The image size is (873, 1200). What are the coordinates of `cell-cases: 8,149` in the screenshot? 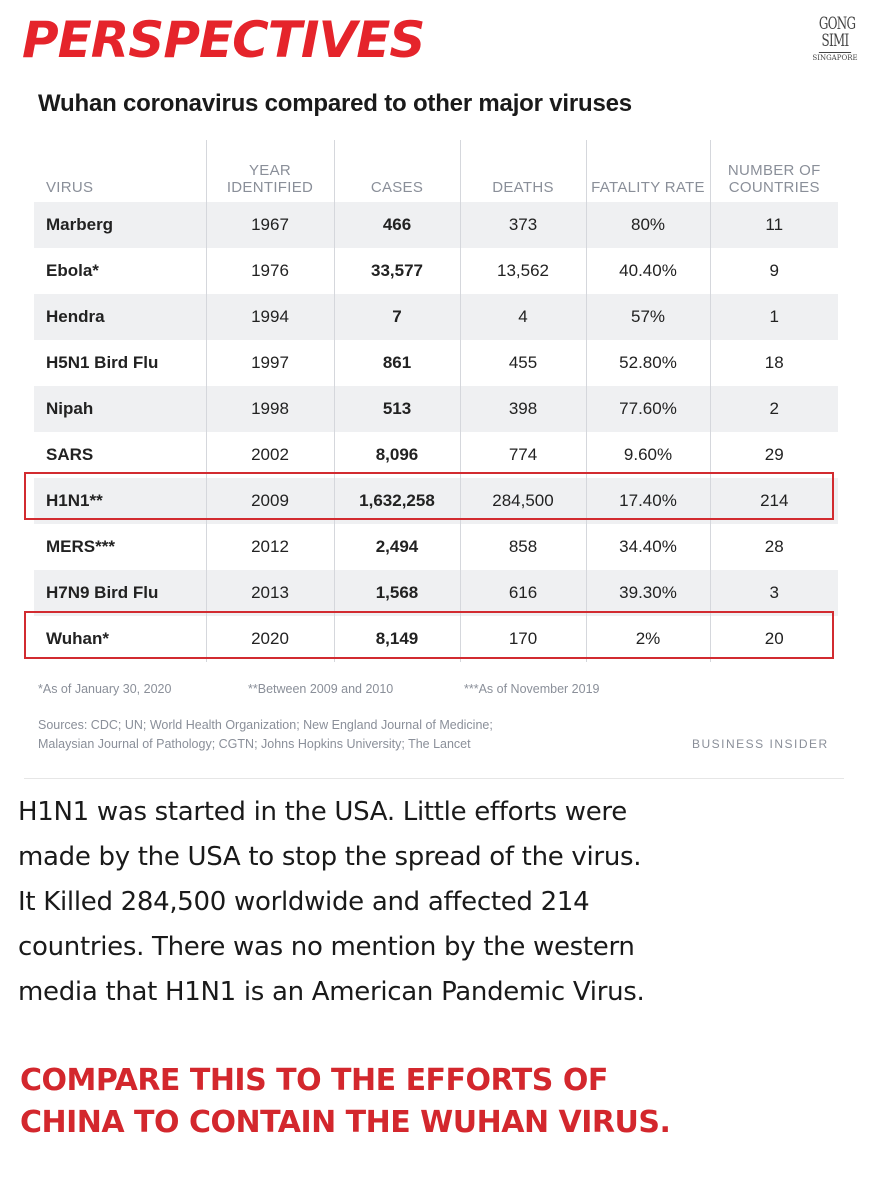 It's located at (396, 639).